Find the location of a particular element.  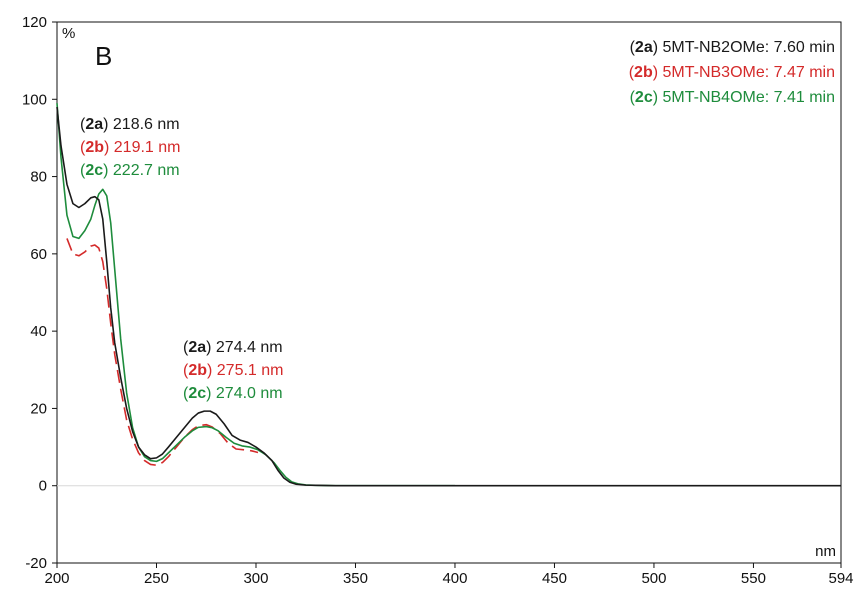

series-line-2b is located at coordinates (162, 352).